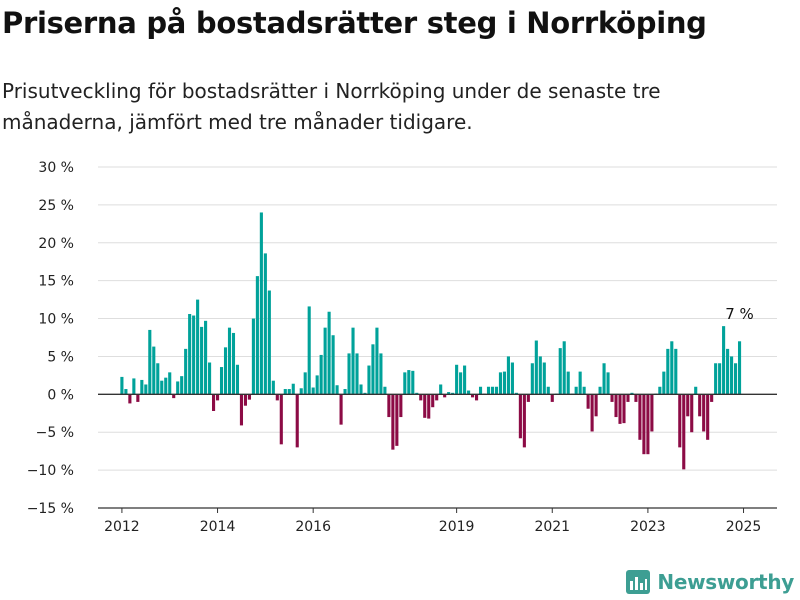 Image resolution: width=800 pixels, height=600 pixels. I want to click on y-tick-label: 0 %, so click(60, 395).